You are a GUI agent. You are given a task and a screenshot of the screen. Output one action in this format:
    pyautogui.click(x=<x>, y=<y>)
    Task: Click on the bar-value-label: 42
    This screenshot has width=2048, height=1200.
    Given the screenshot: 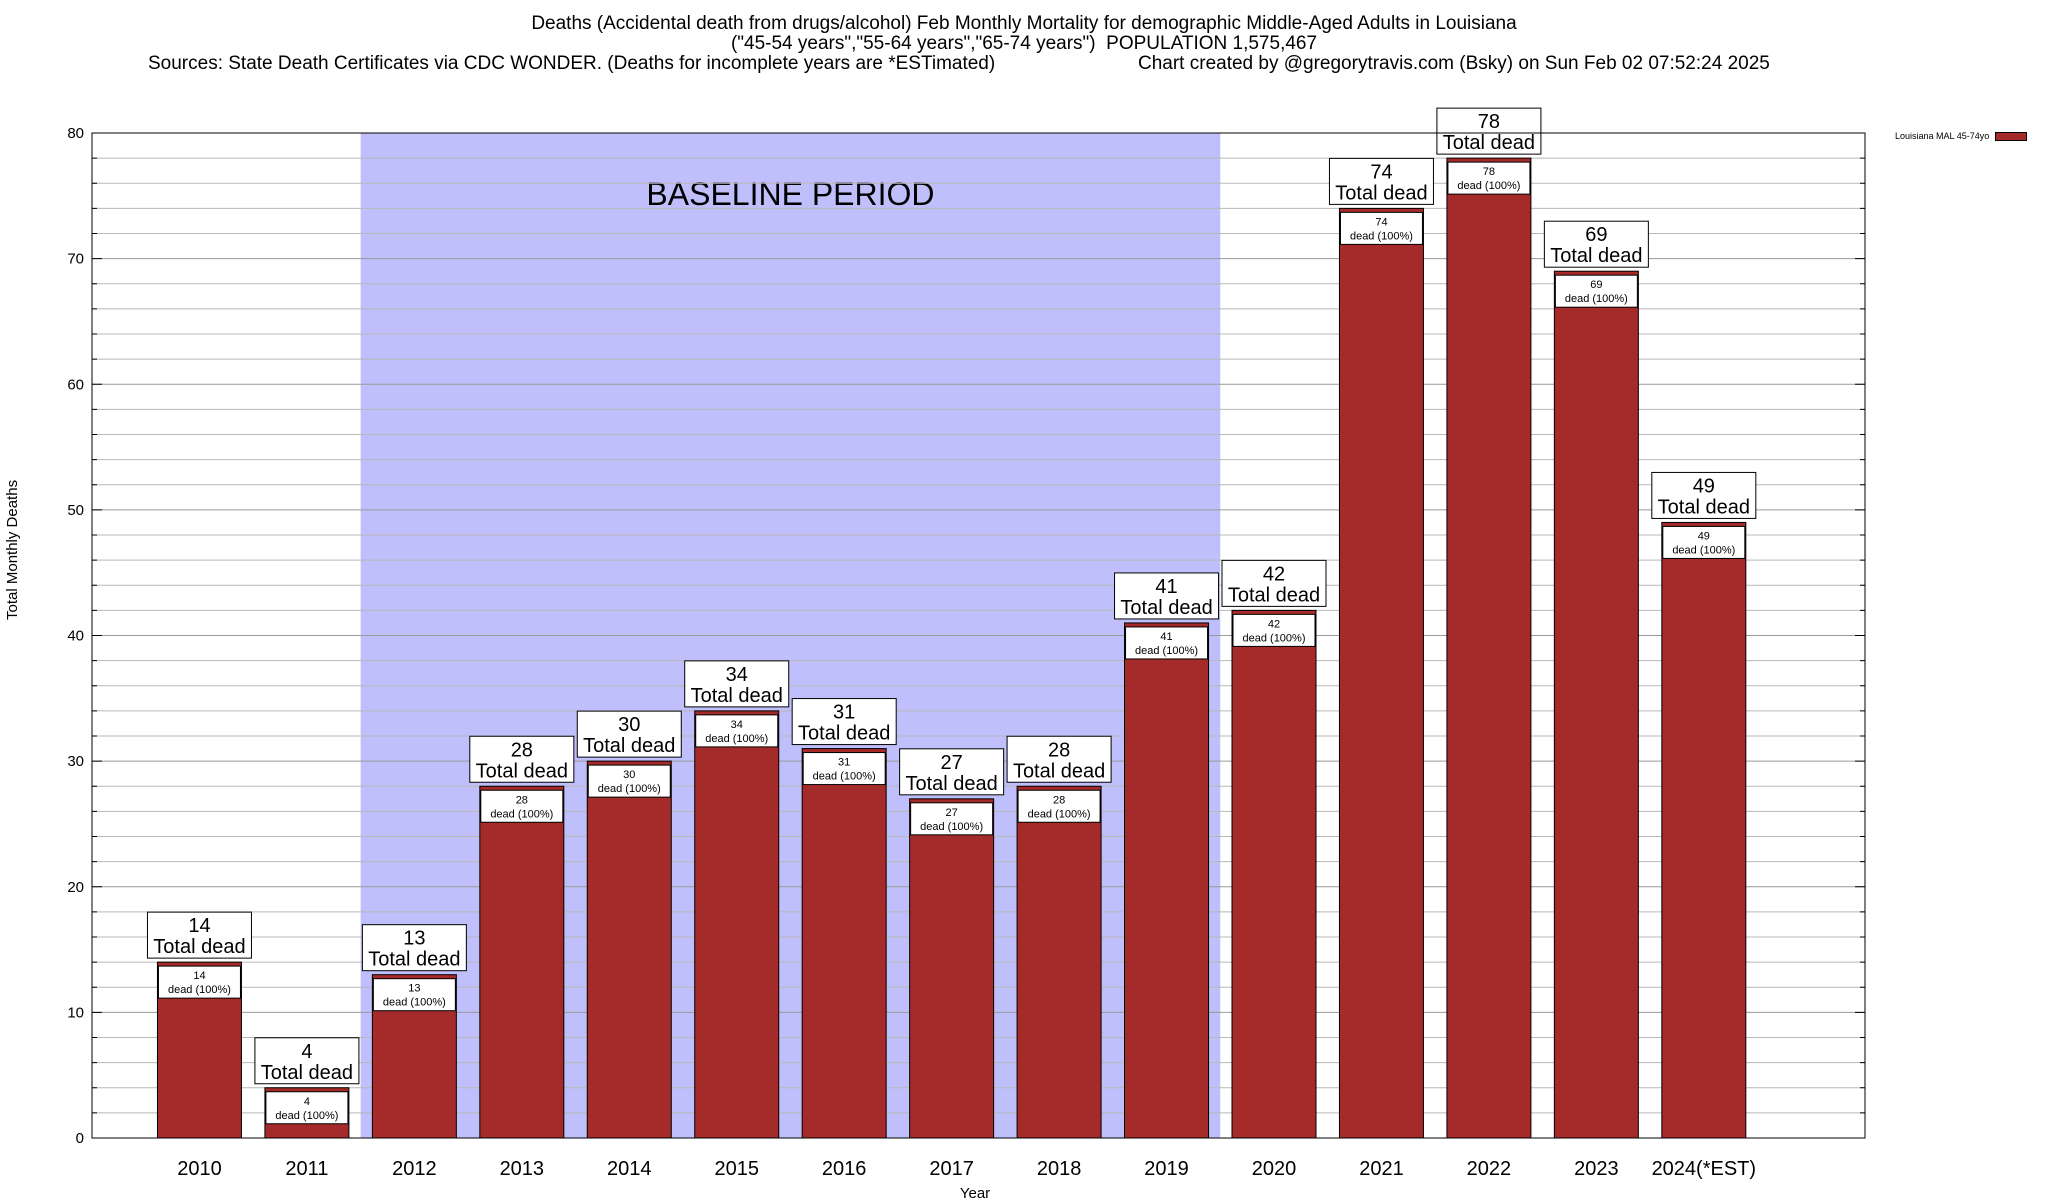 What is the action you would take?
    pyautogui.click(x=1274, y=574)
    